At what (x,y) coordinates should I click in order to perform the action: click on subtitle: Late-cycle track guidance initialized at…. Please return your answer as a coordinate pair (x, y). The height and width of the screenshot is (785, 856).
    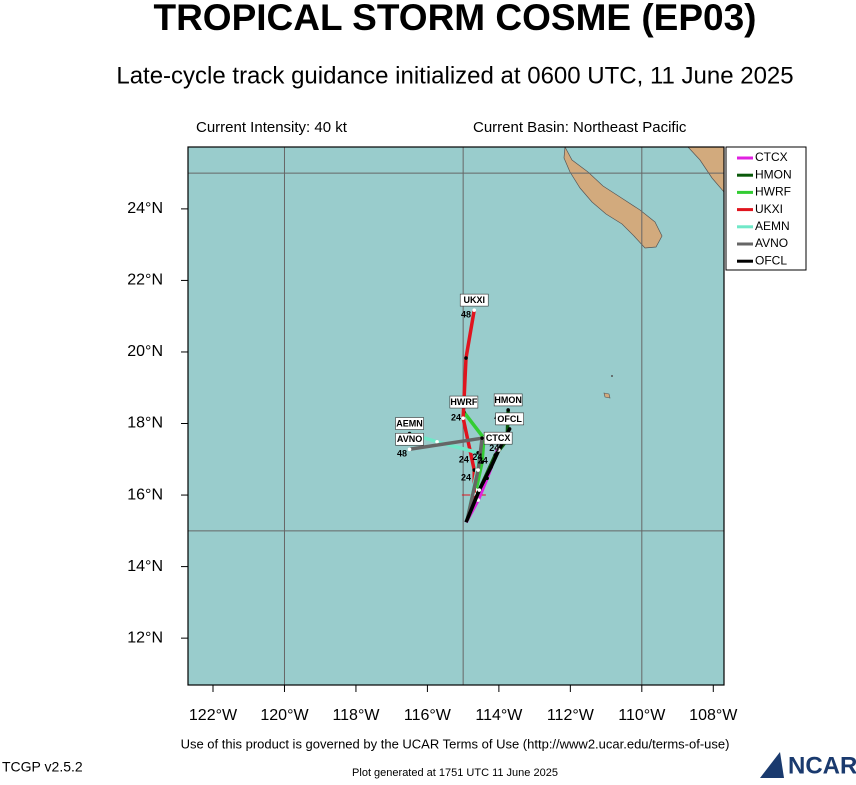
    Looking at the image, I should click on (454, 75).